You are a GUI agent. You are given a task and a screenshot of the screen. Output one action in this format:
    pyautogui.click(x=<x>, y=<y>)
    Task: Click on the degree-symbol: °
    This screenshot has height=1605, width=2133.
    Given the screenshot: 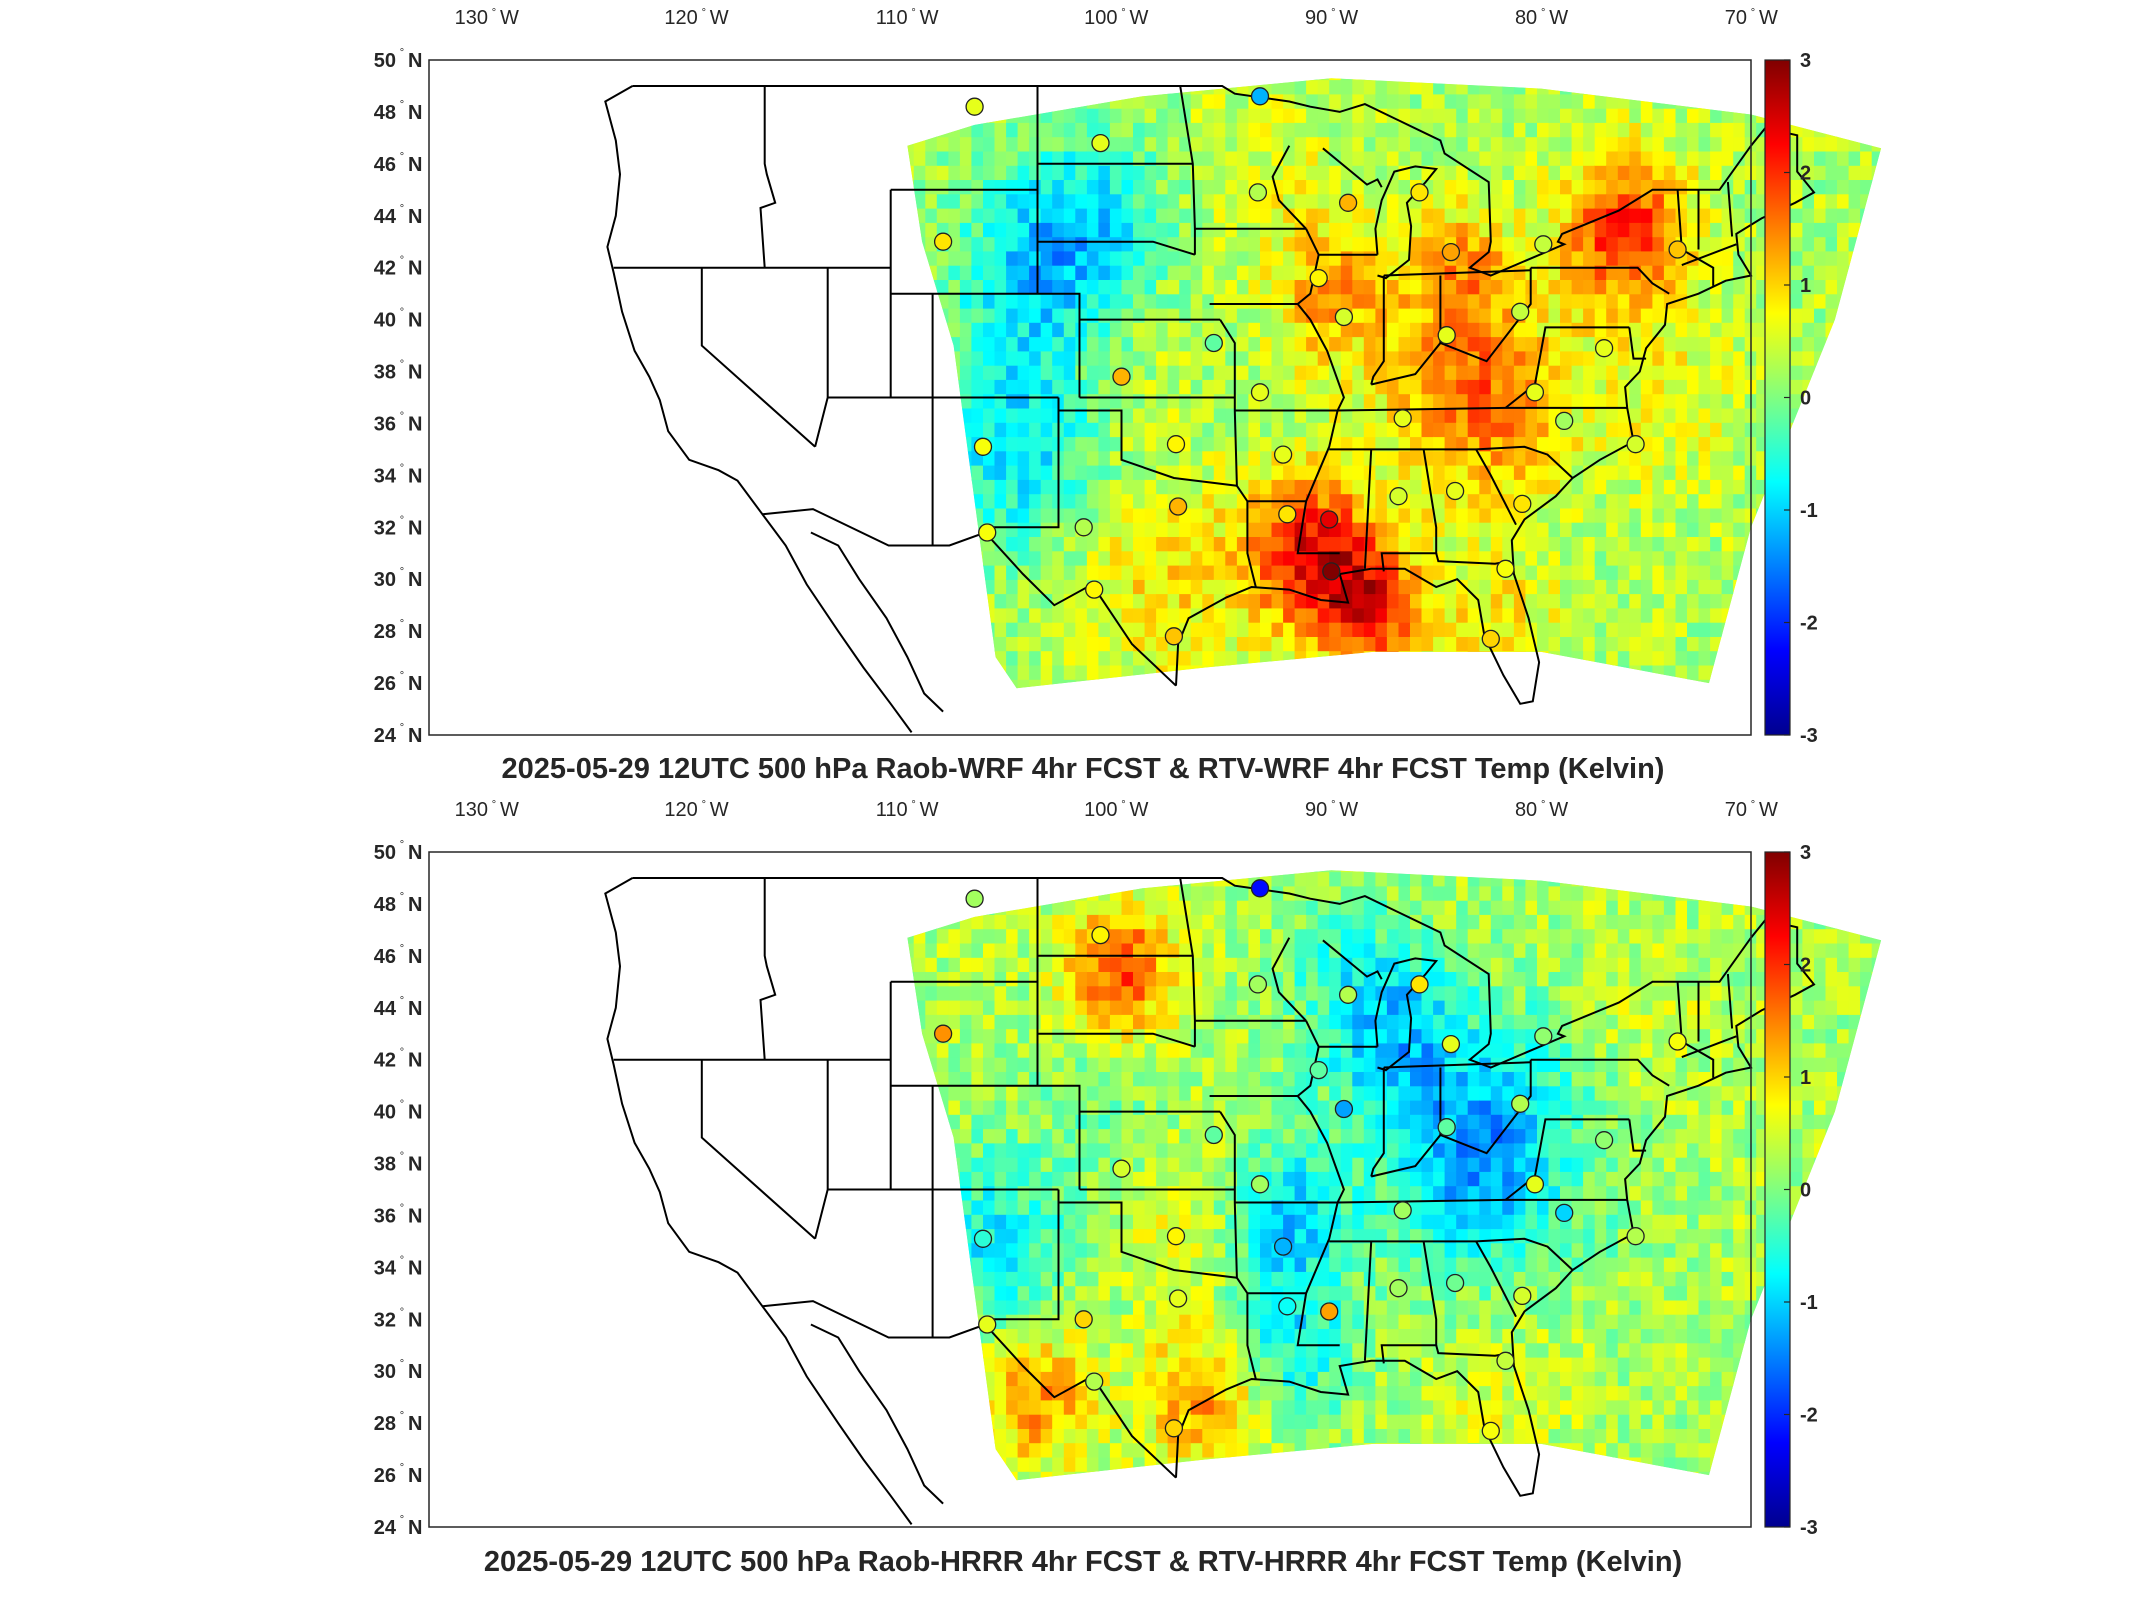 What is the action you would take?
    pyautogui.click(x=402, y=1364)
    